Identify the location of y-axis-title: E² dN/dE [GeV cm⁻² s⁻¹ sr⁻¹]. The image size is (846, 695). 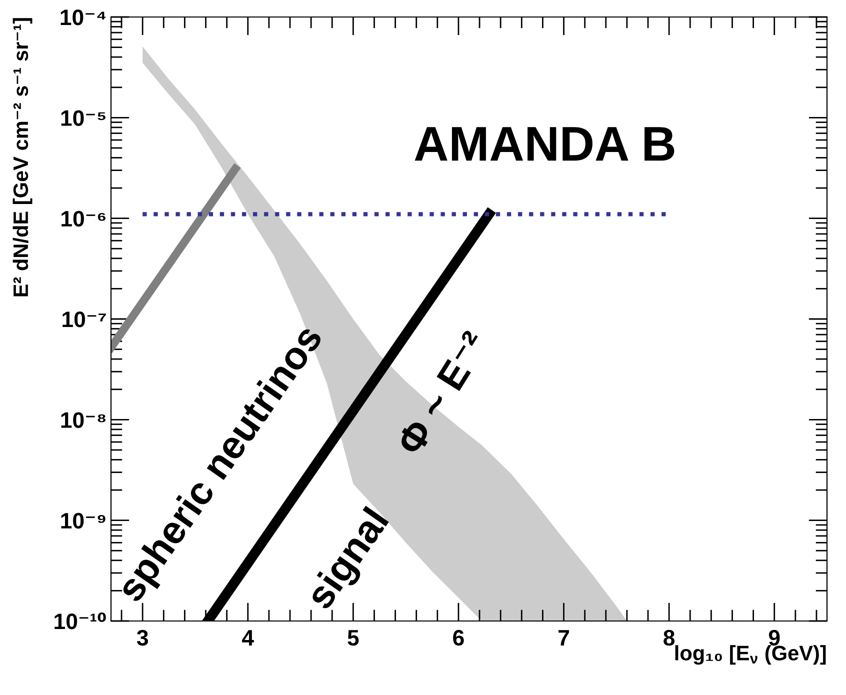
(22, 157).